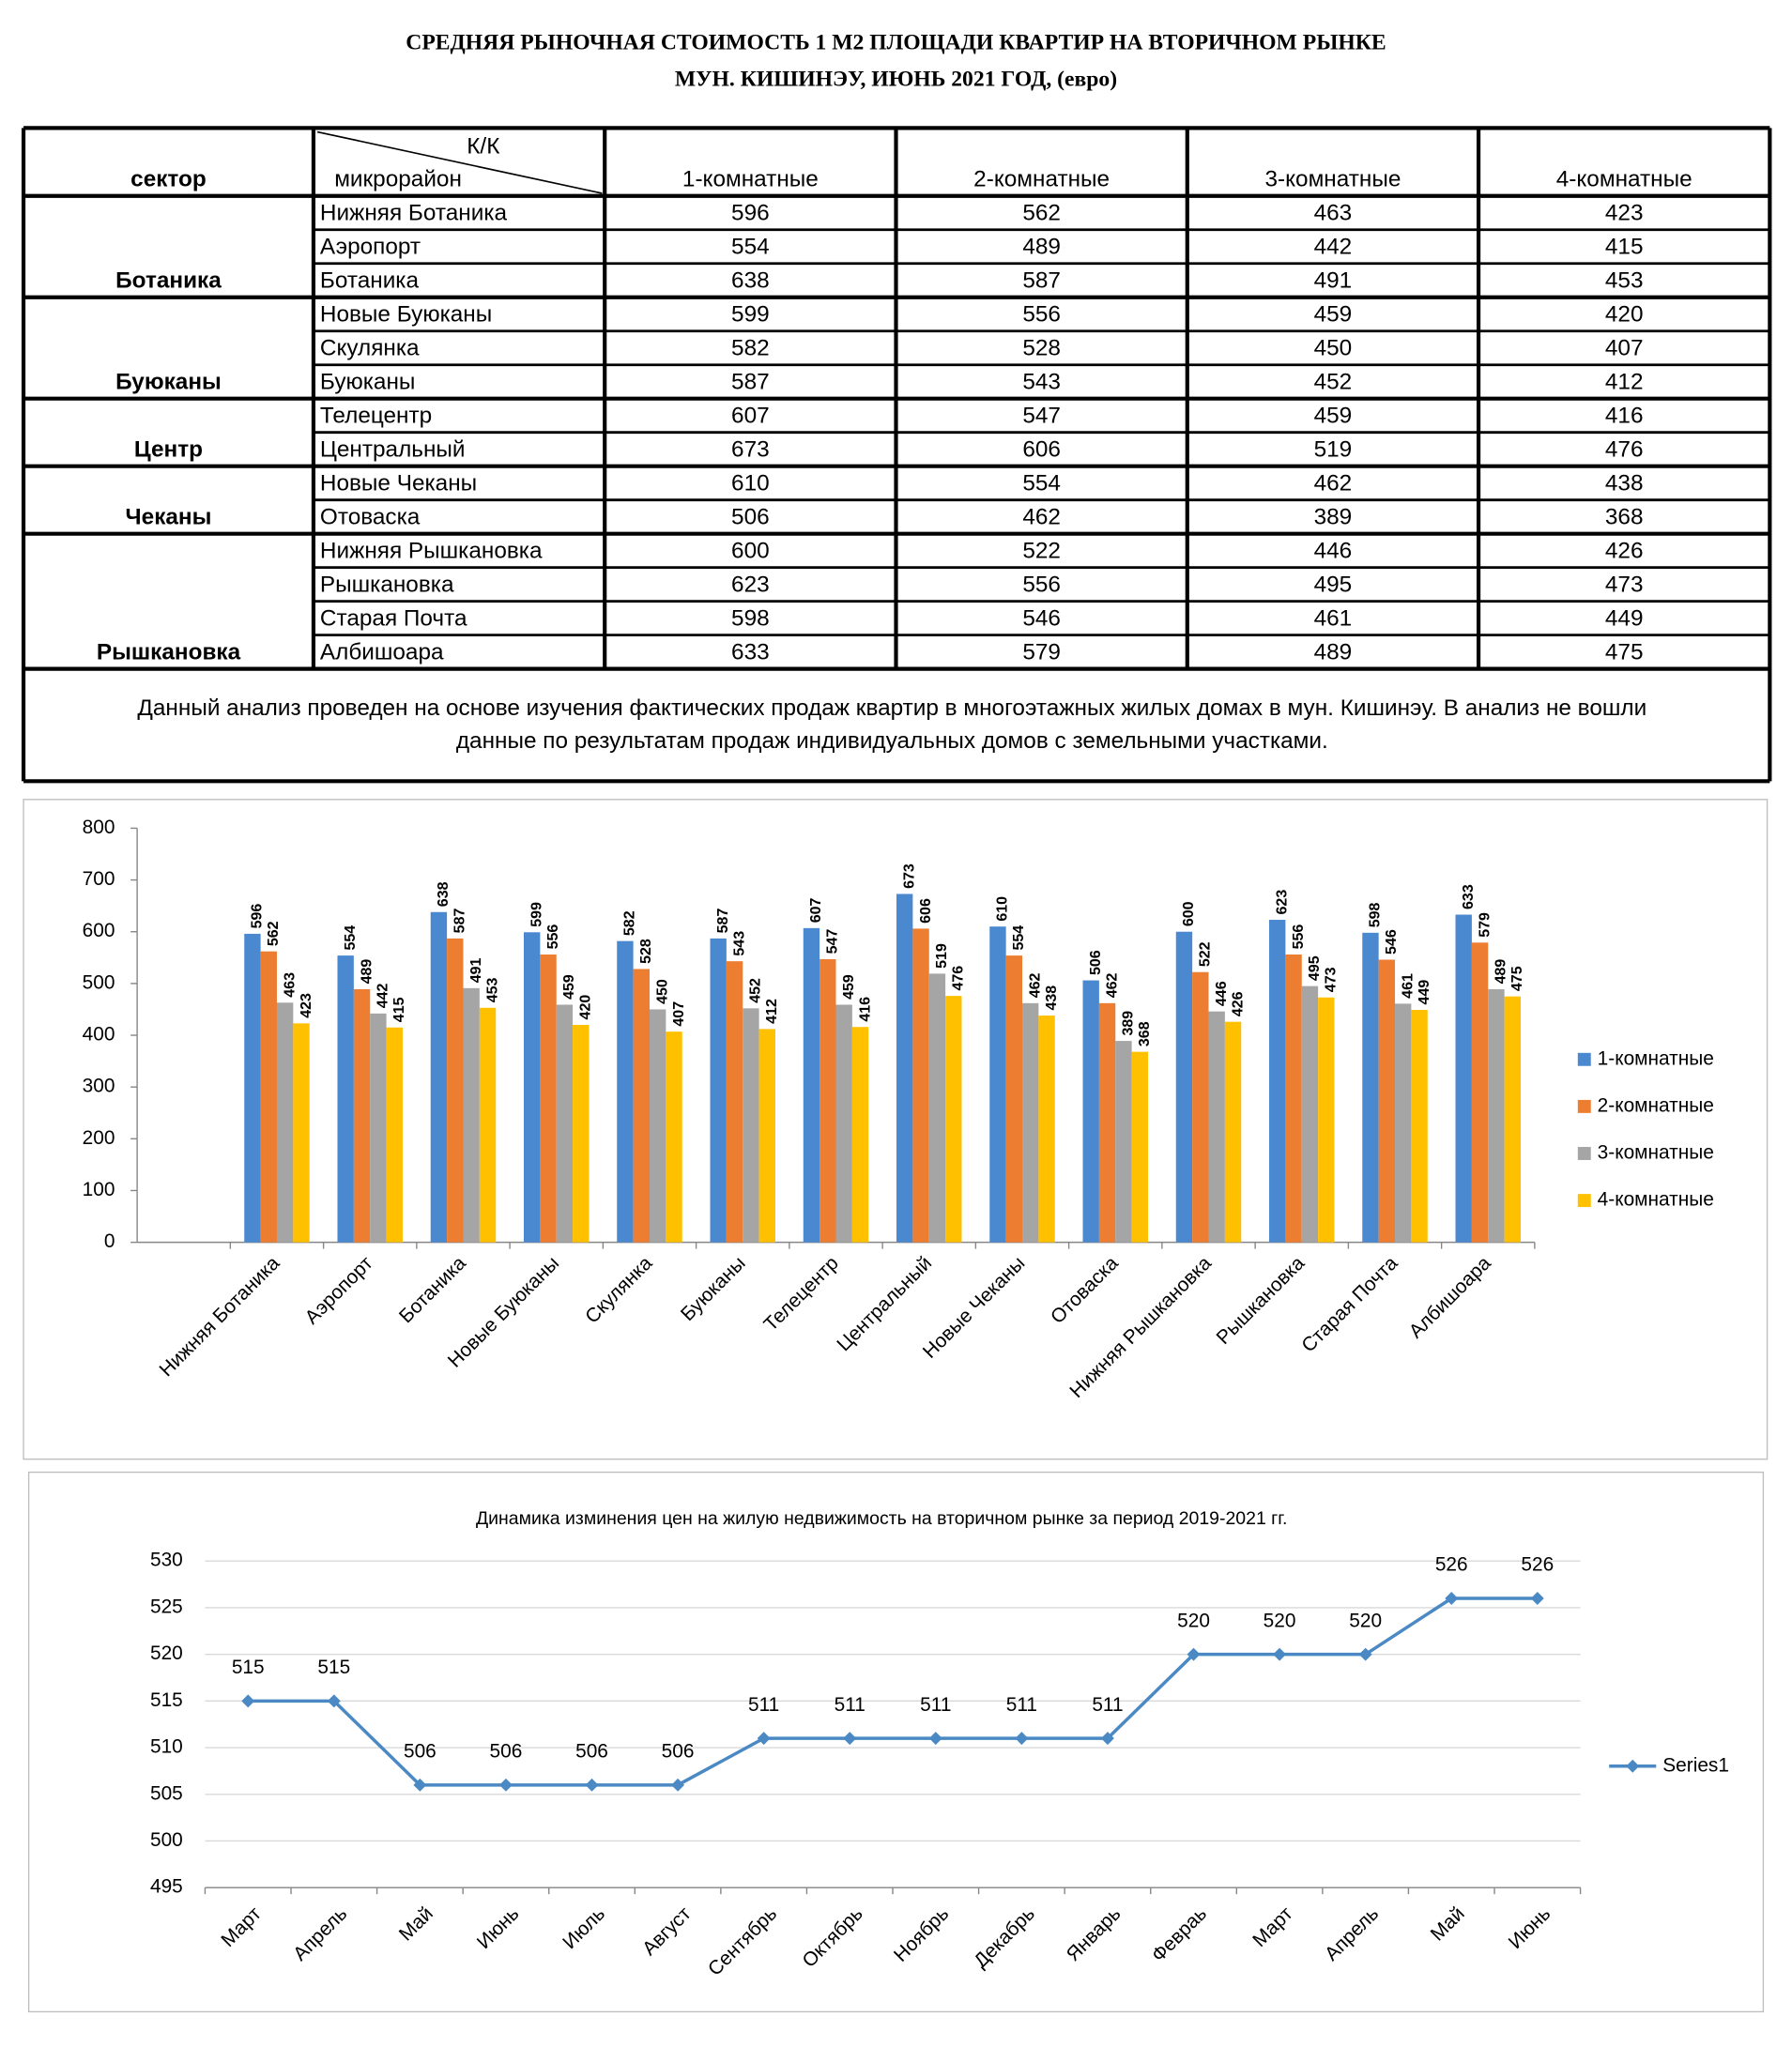 This screenshot has width=1792, height=2047. I want to click on table-cell: Отоваска, so click(370, 516).